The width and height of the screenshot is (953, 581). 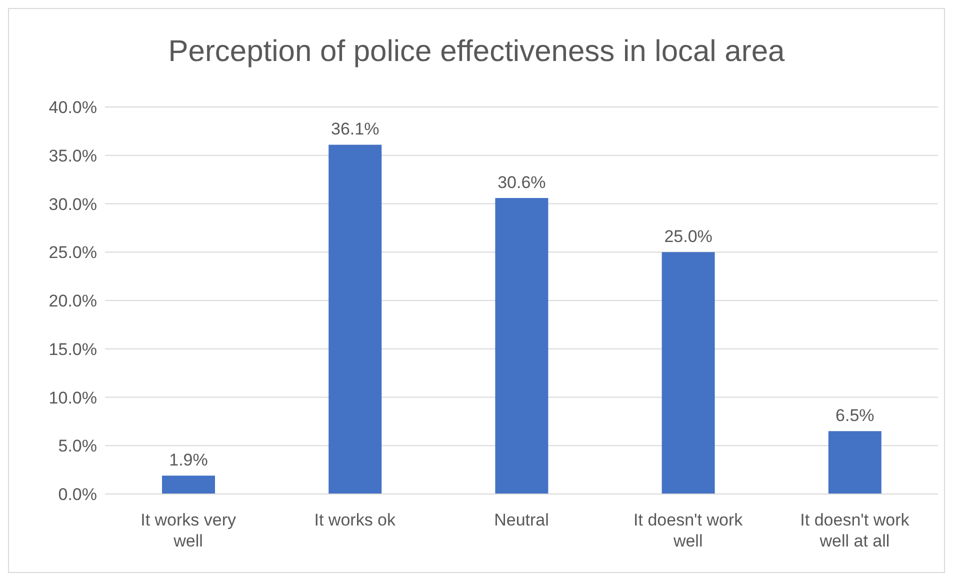 What do you see at coordinates (77, 494) in the screenshot?
I see `y-tick-label: 0.0%` at bounding box center [77, 494].